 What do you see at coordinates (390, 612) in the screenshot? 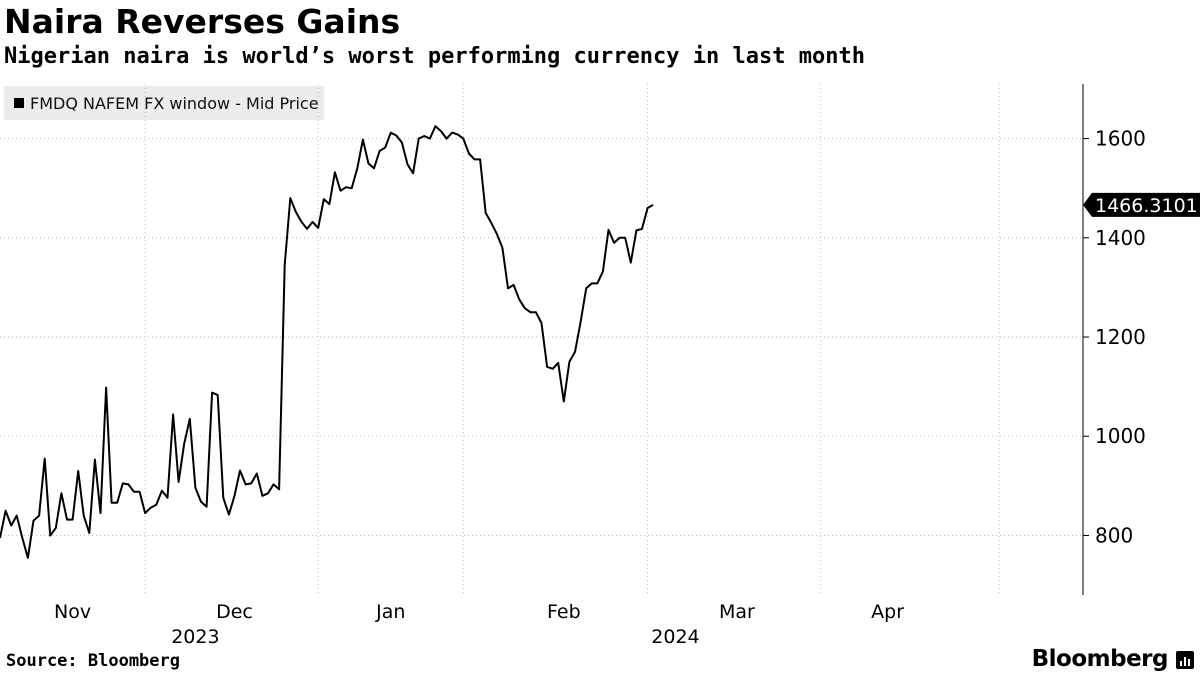
I see `x-tick-label: Jan` at bounding box center [390, 612].